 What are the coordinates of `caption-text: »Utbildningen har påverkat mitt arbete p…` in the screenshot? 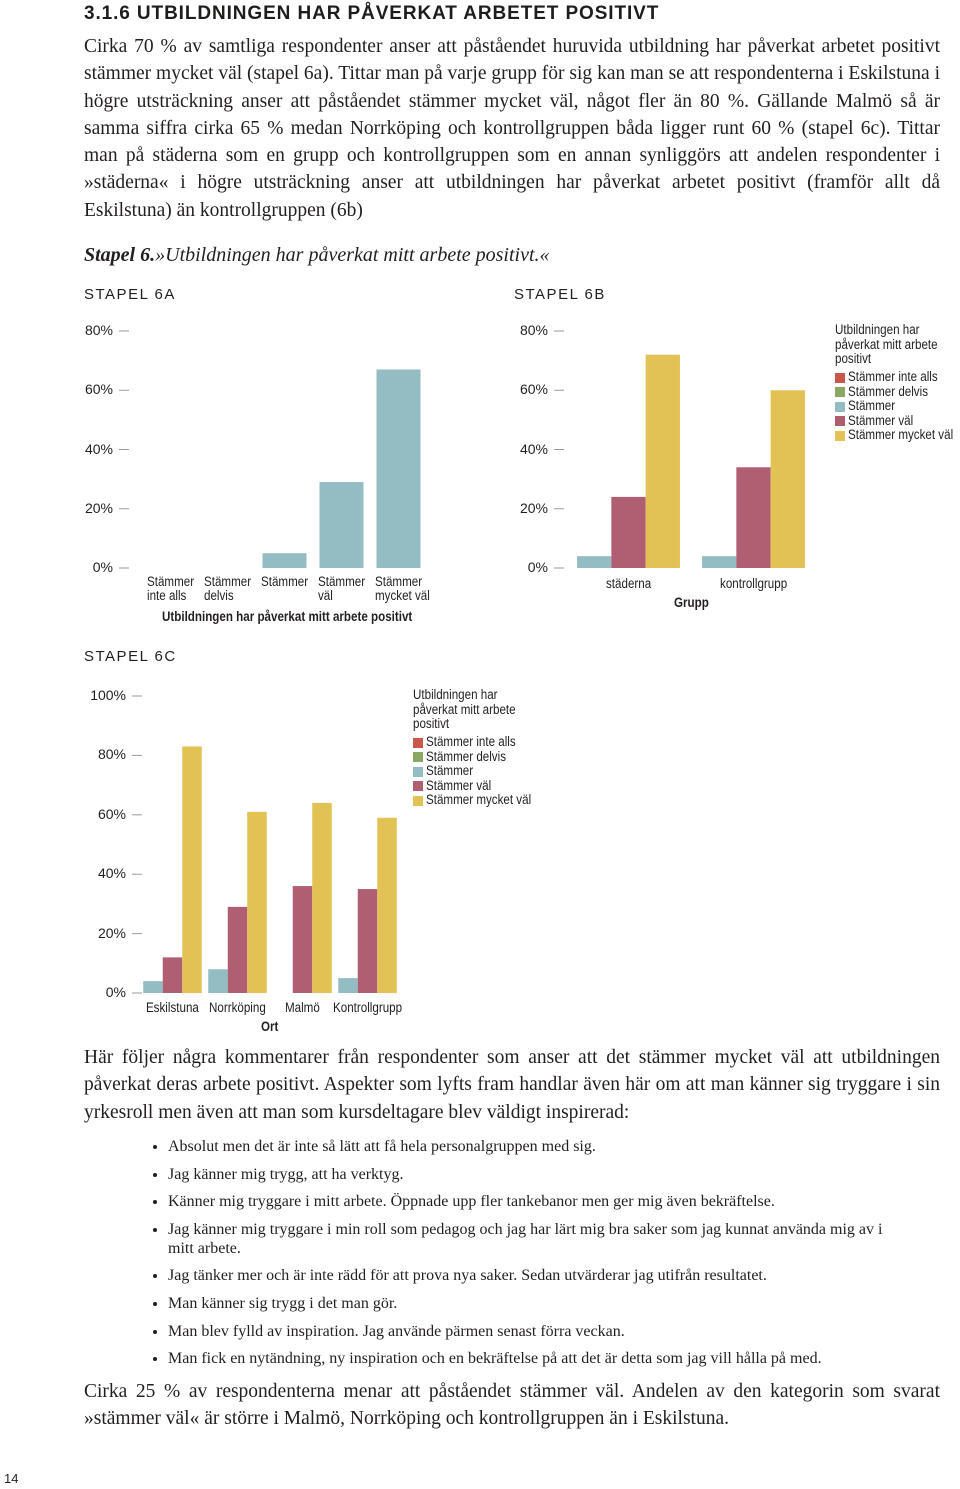 It's located at (352, 255).